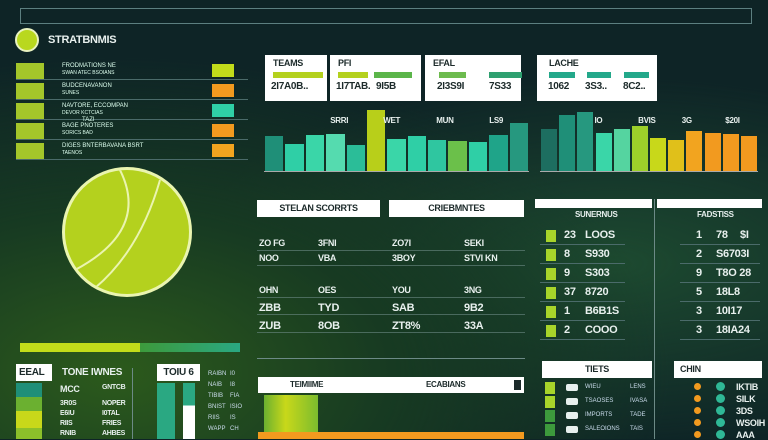  I want to click on app-title: STRATBNMIS, so click(82, 40).